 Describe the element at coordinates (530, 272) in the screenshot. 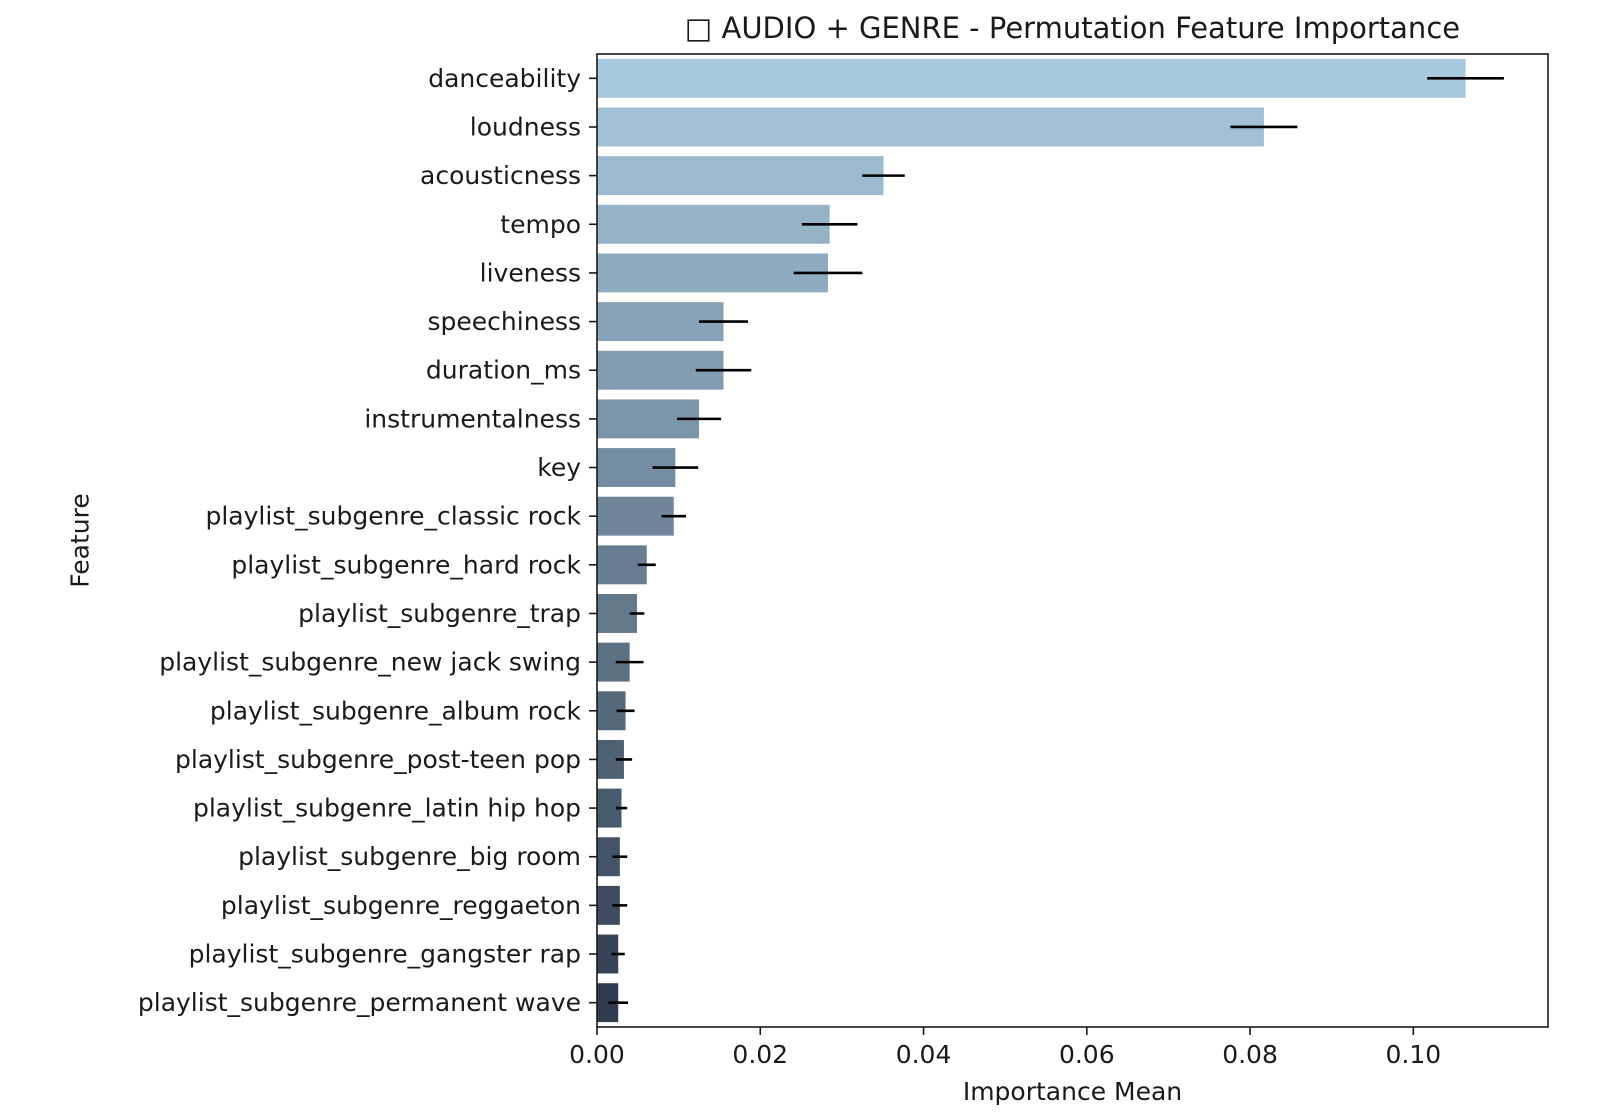

I see `y-tick-label-4: liveness` at that location.